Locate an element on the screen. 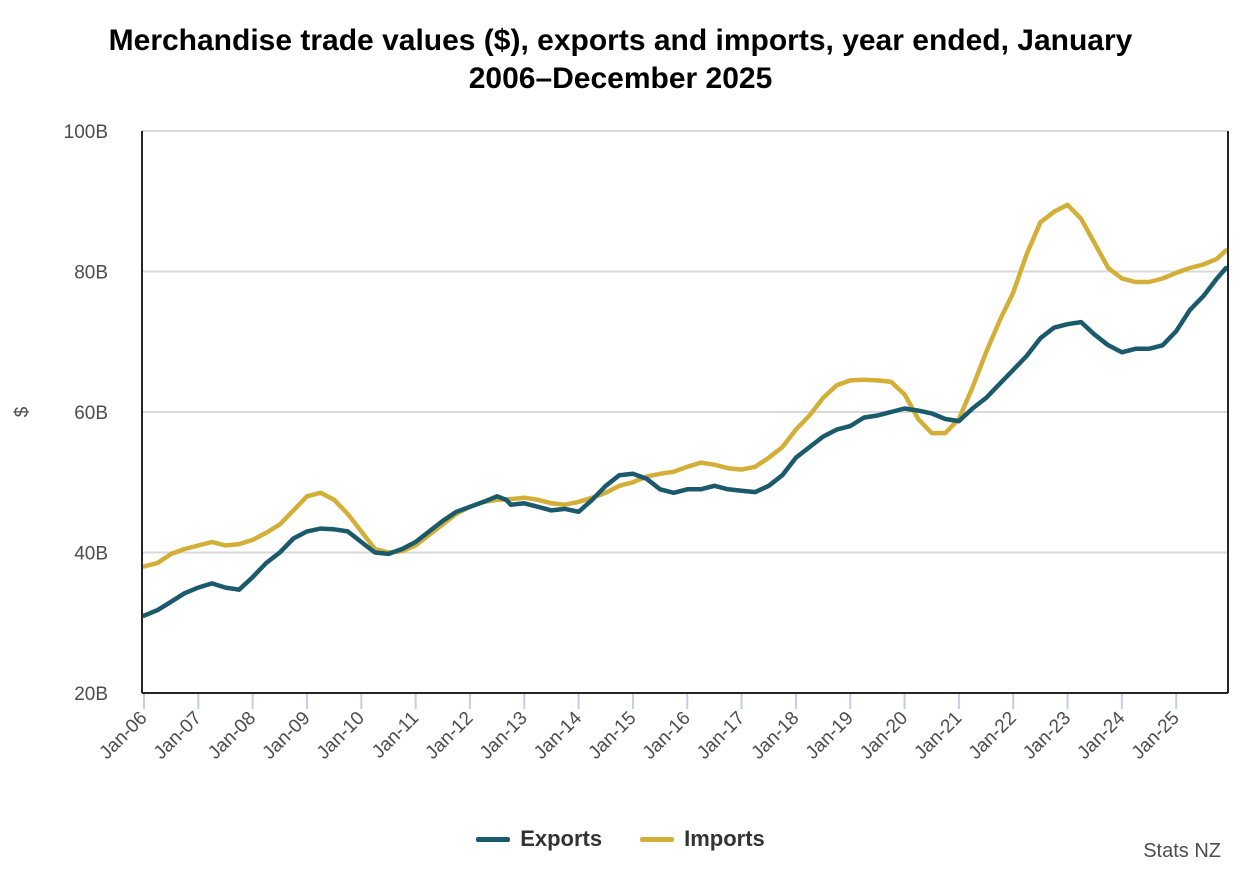 The width and height of the screenshot is (1241, 882). legend-item-imports: Imports is located at coordinates (702, 839).